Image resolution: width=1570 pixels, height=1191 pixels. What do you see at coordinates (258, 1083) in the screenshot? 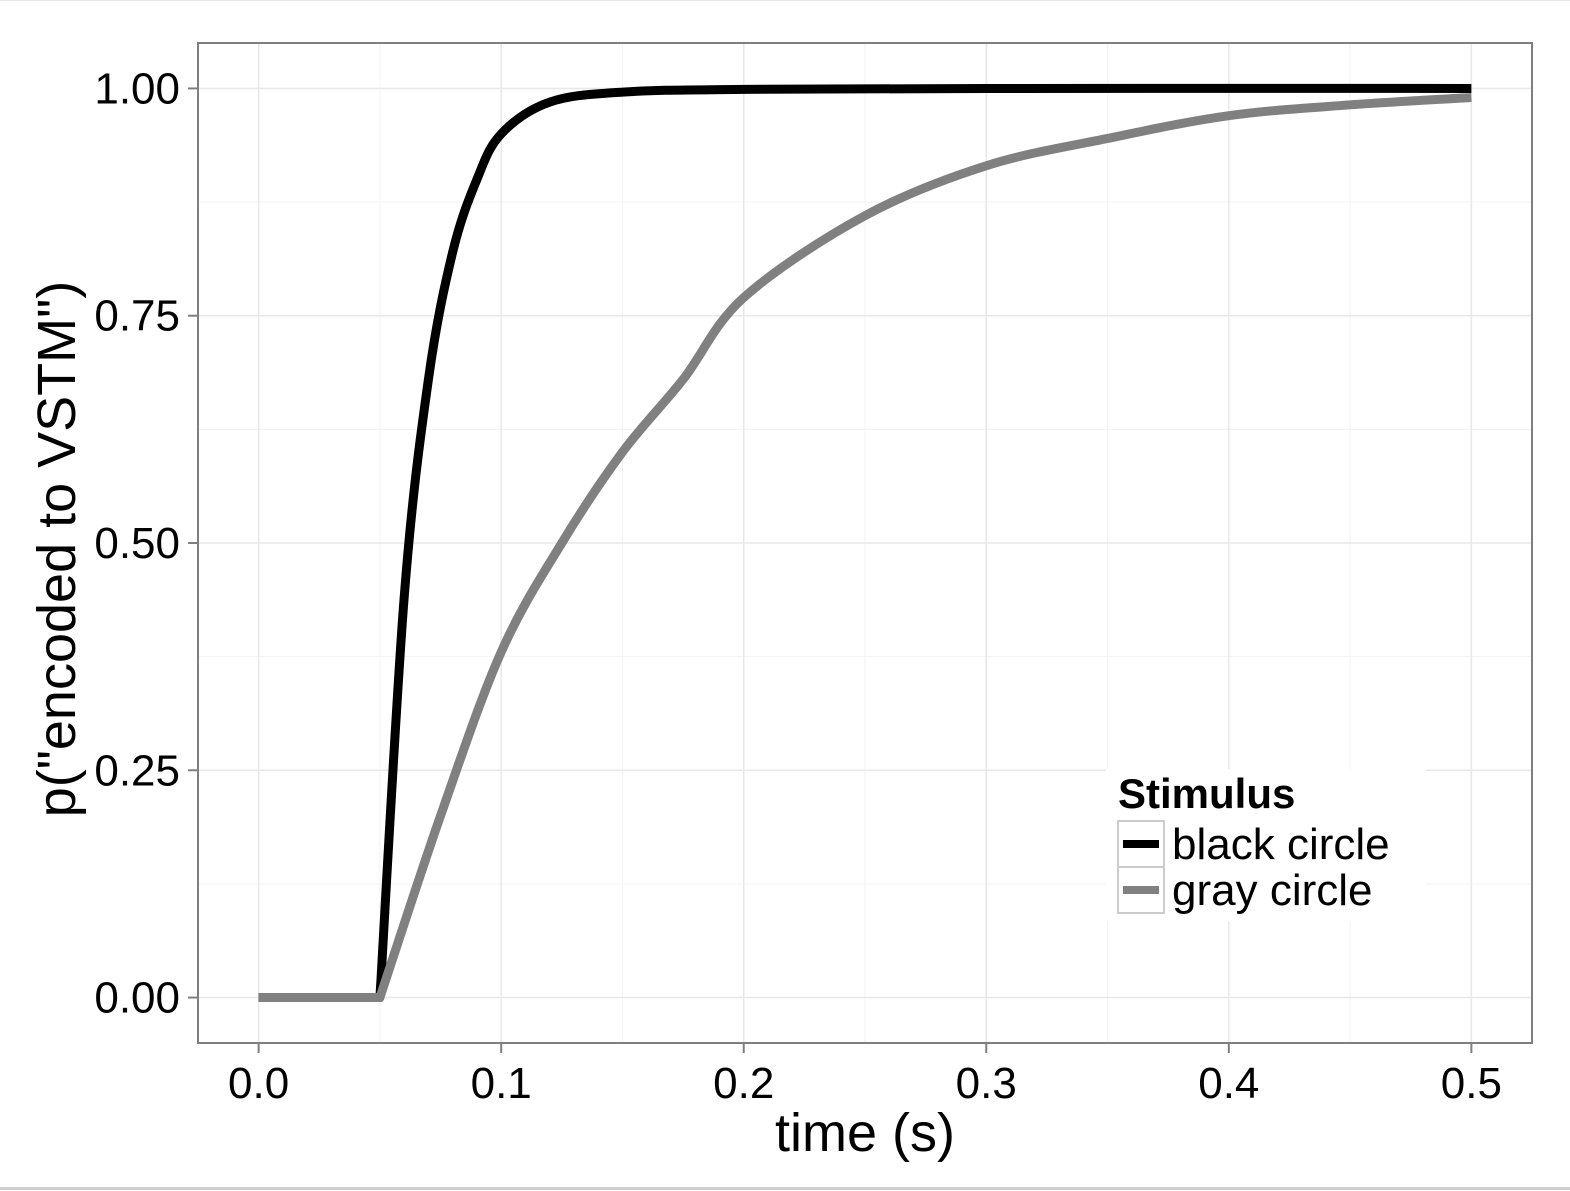
I see `x-tick-label: 0.0` at bounding box center [258, 1083].